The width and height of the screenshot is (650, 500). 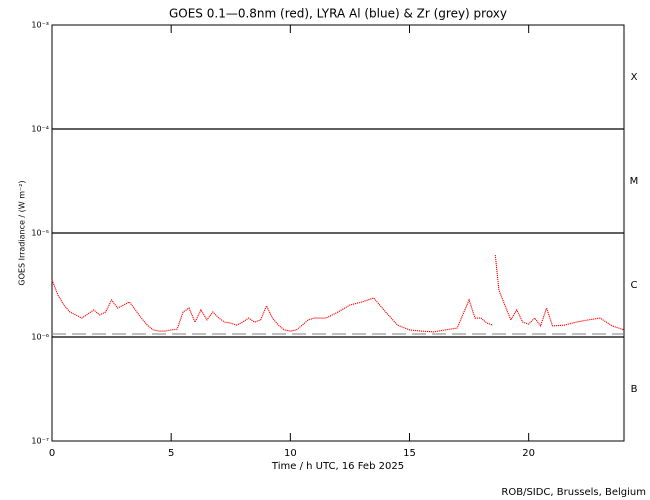 What do you see at coordinates (22, 232) in the screenshot?
I see `y-axis-label: GOES Irradiance / (W m⁻²)` at bounding box center [22, 232].